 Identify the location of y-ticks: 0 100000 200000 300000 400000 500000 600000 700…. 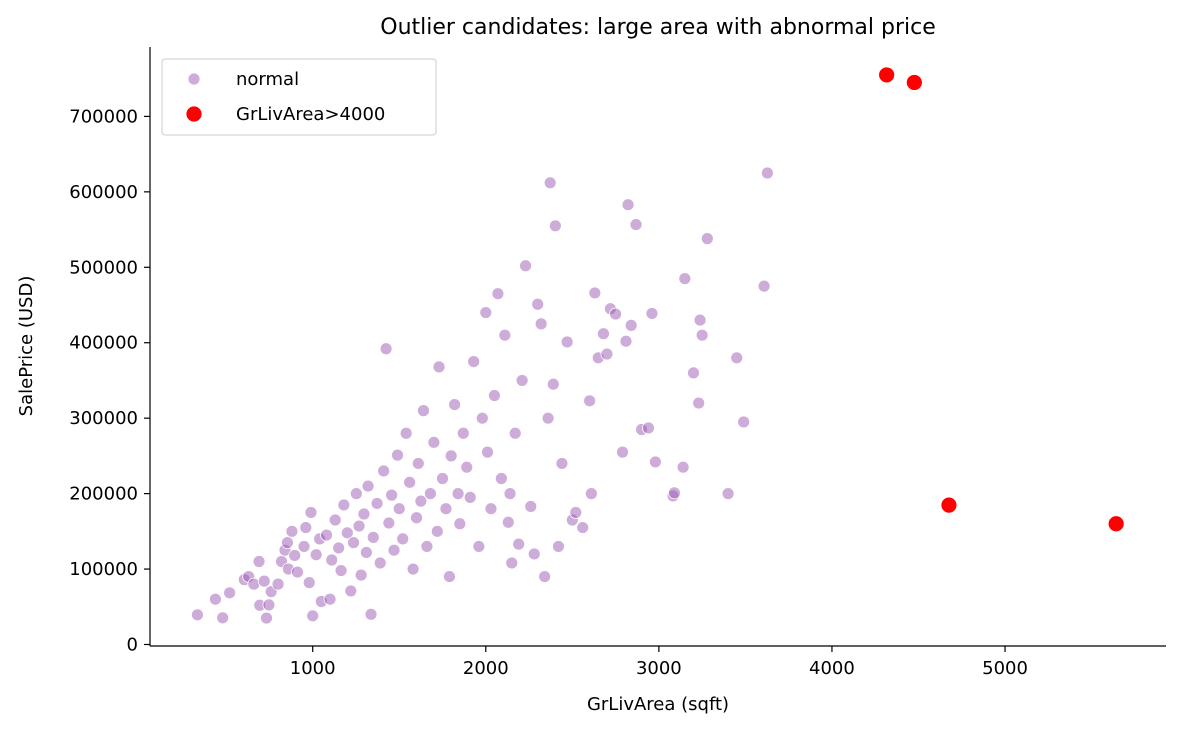
(109, 380).